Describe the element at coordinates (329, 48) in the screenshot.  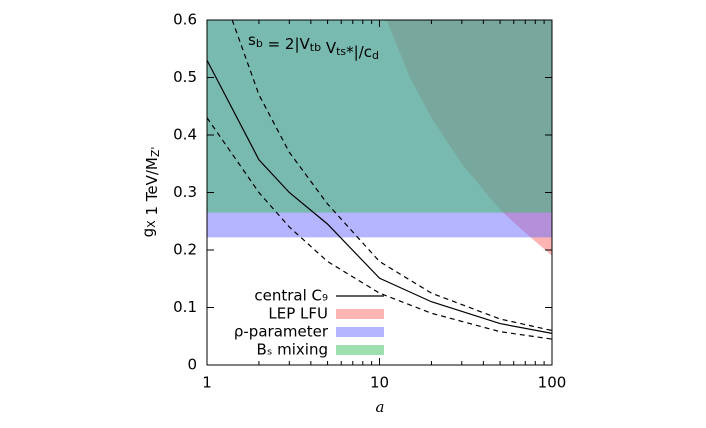
I see `text-part: V` at that location.